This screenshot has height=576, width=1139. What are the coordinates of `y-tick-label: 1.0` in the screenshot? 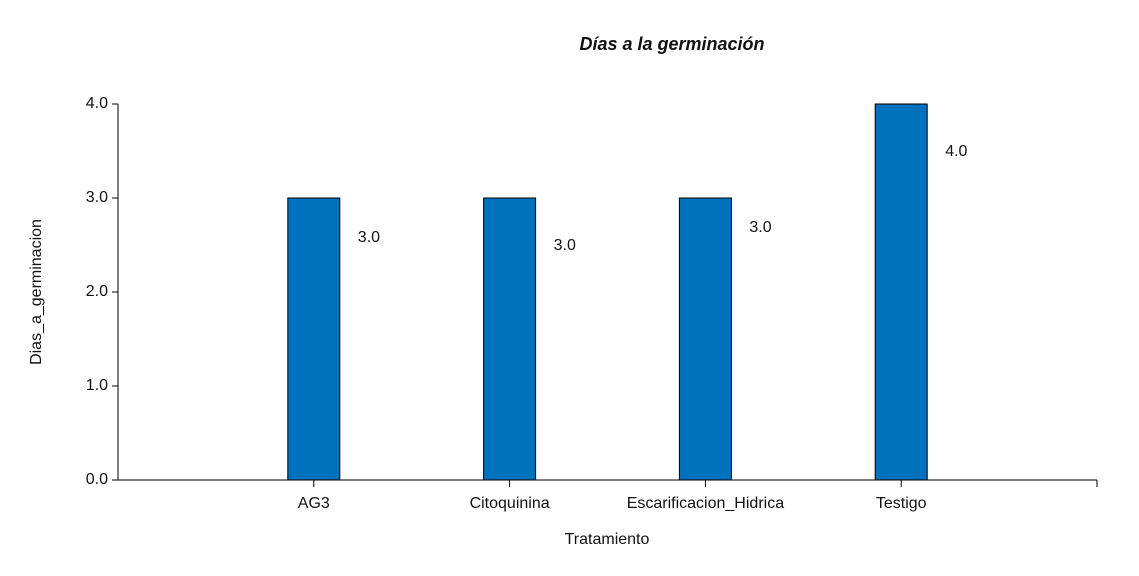 It's located at (97, 385).